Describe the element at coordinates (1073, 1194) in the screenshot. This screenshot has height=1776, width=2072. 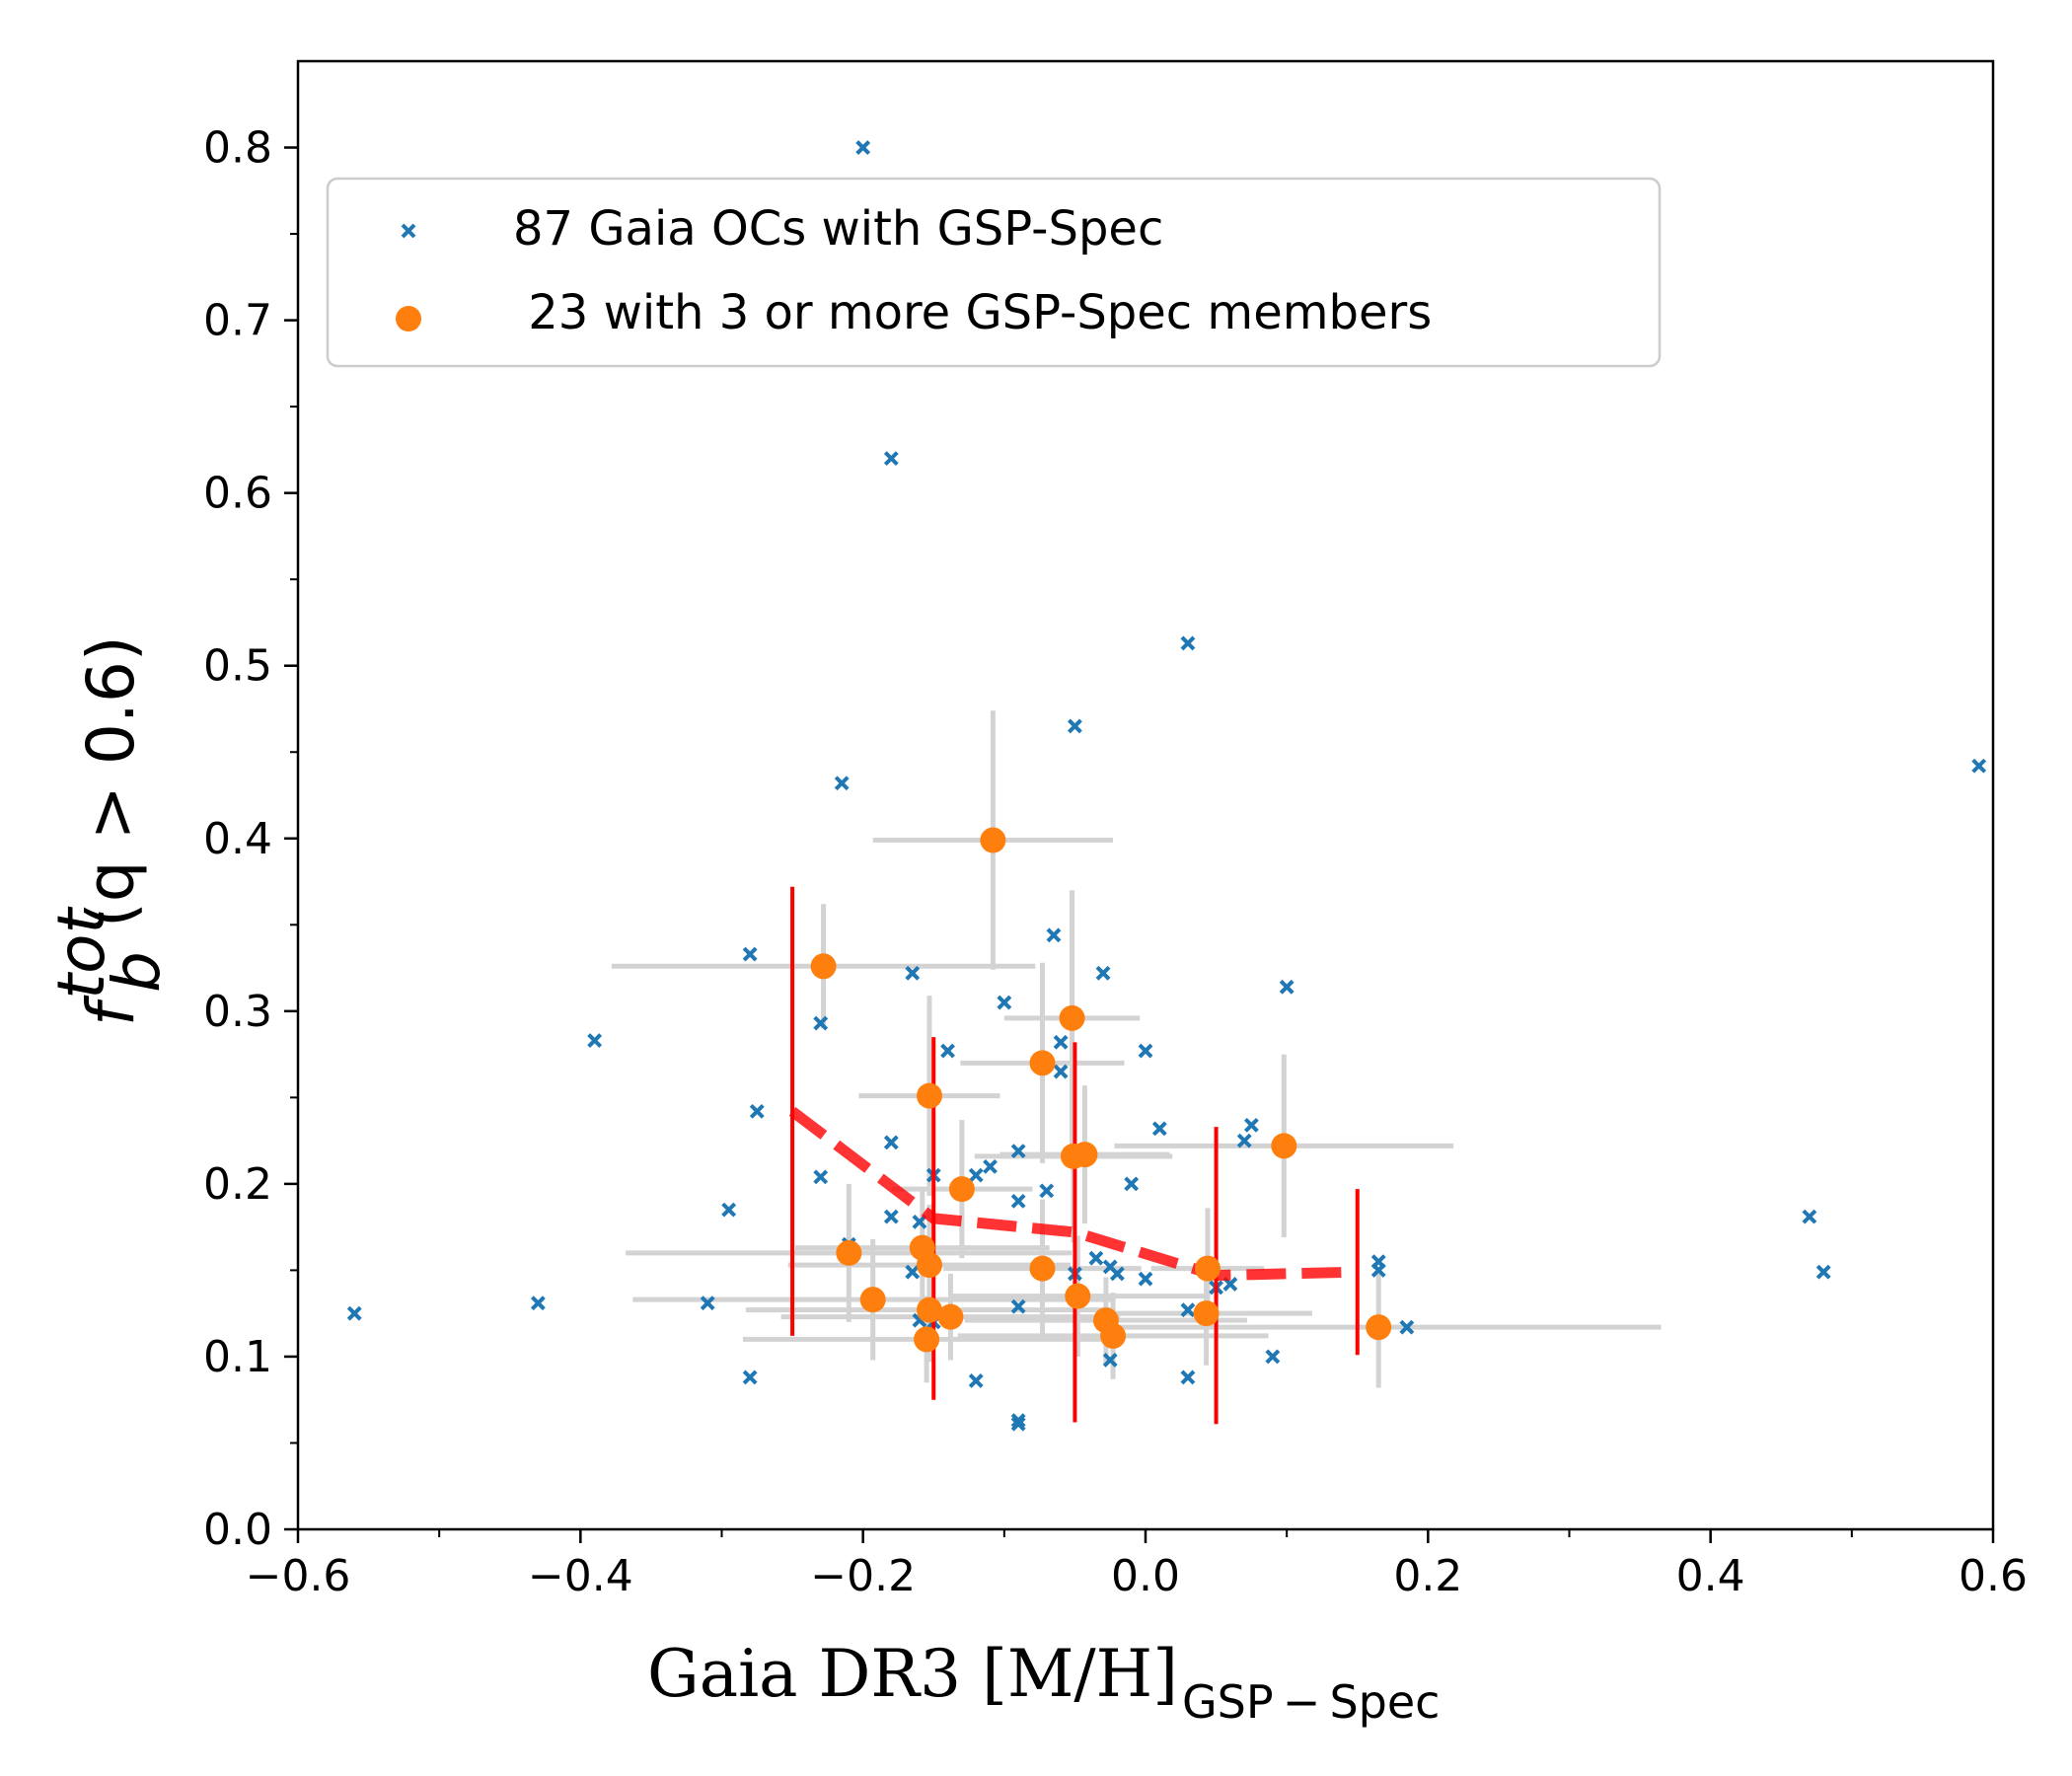
I see `binned-mean-line` at that location.